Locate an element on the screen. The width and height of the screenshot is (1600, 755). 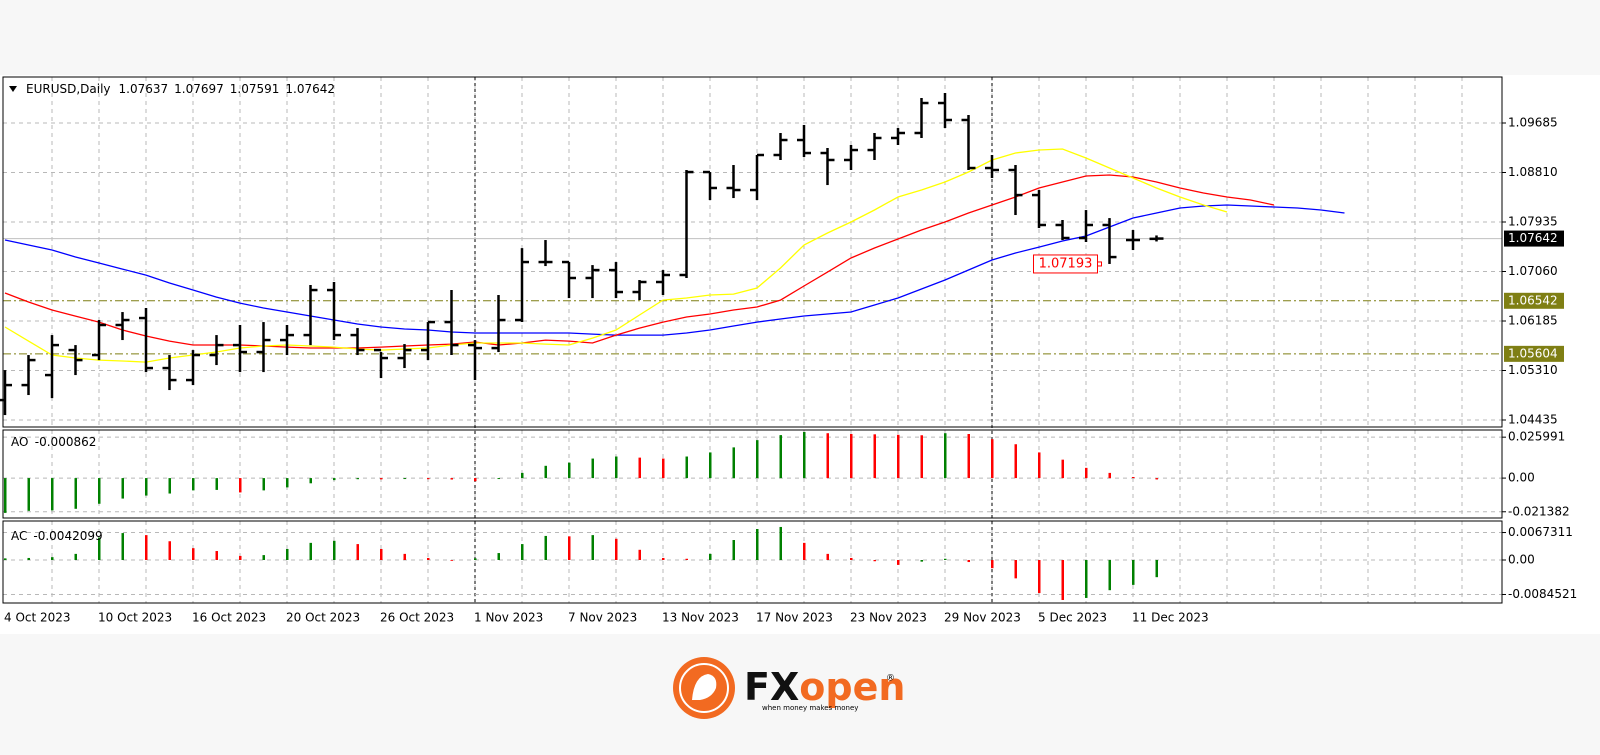
current-price-box is located at coordinates (1534, 238).